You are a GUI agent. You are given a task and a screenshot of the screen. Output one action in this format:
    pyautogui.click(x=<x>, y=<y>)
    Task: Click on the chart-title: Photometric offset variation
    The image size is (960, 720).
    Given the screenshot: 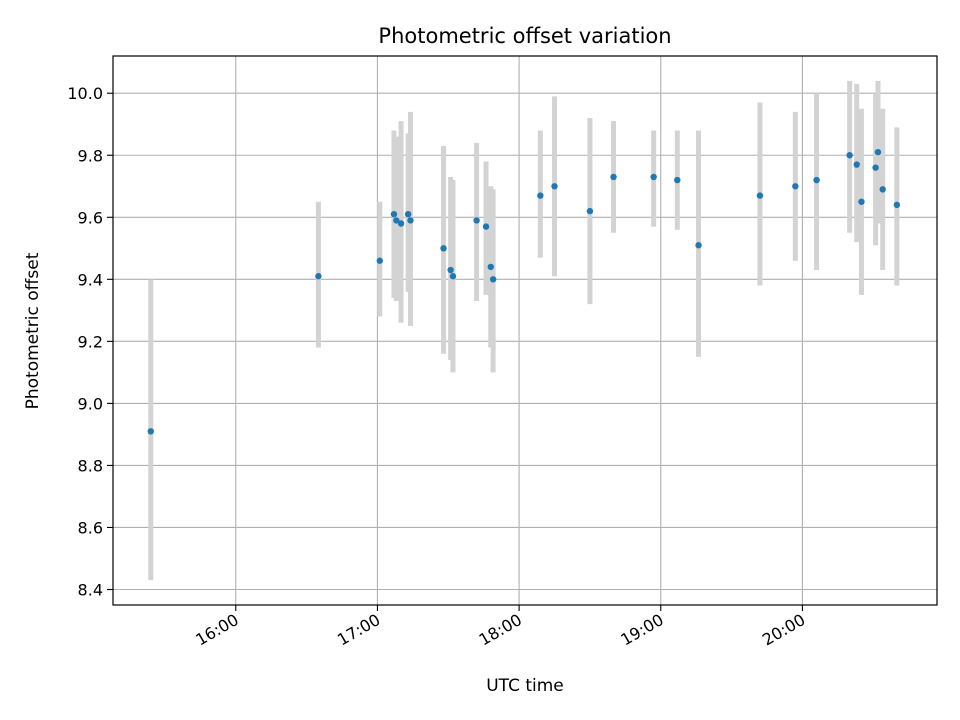 What is the action you would take?
    pyautogui.click(x=524, y=36)
    